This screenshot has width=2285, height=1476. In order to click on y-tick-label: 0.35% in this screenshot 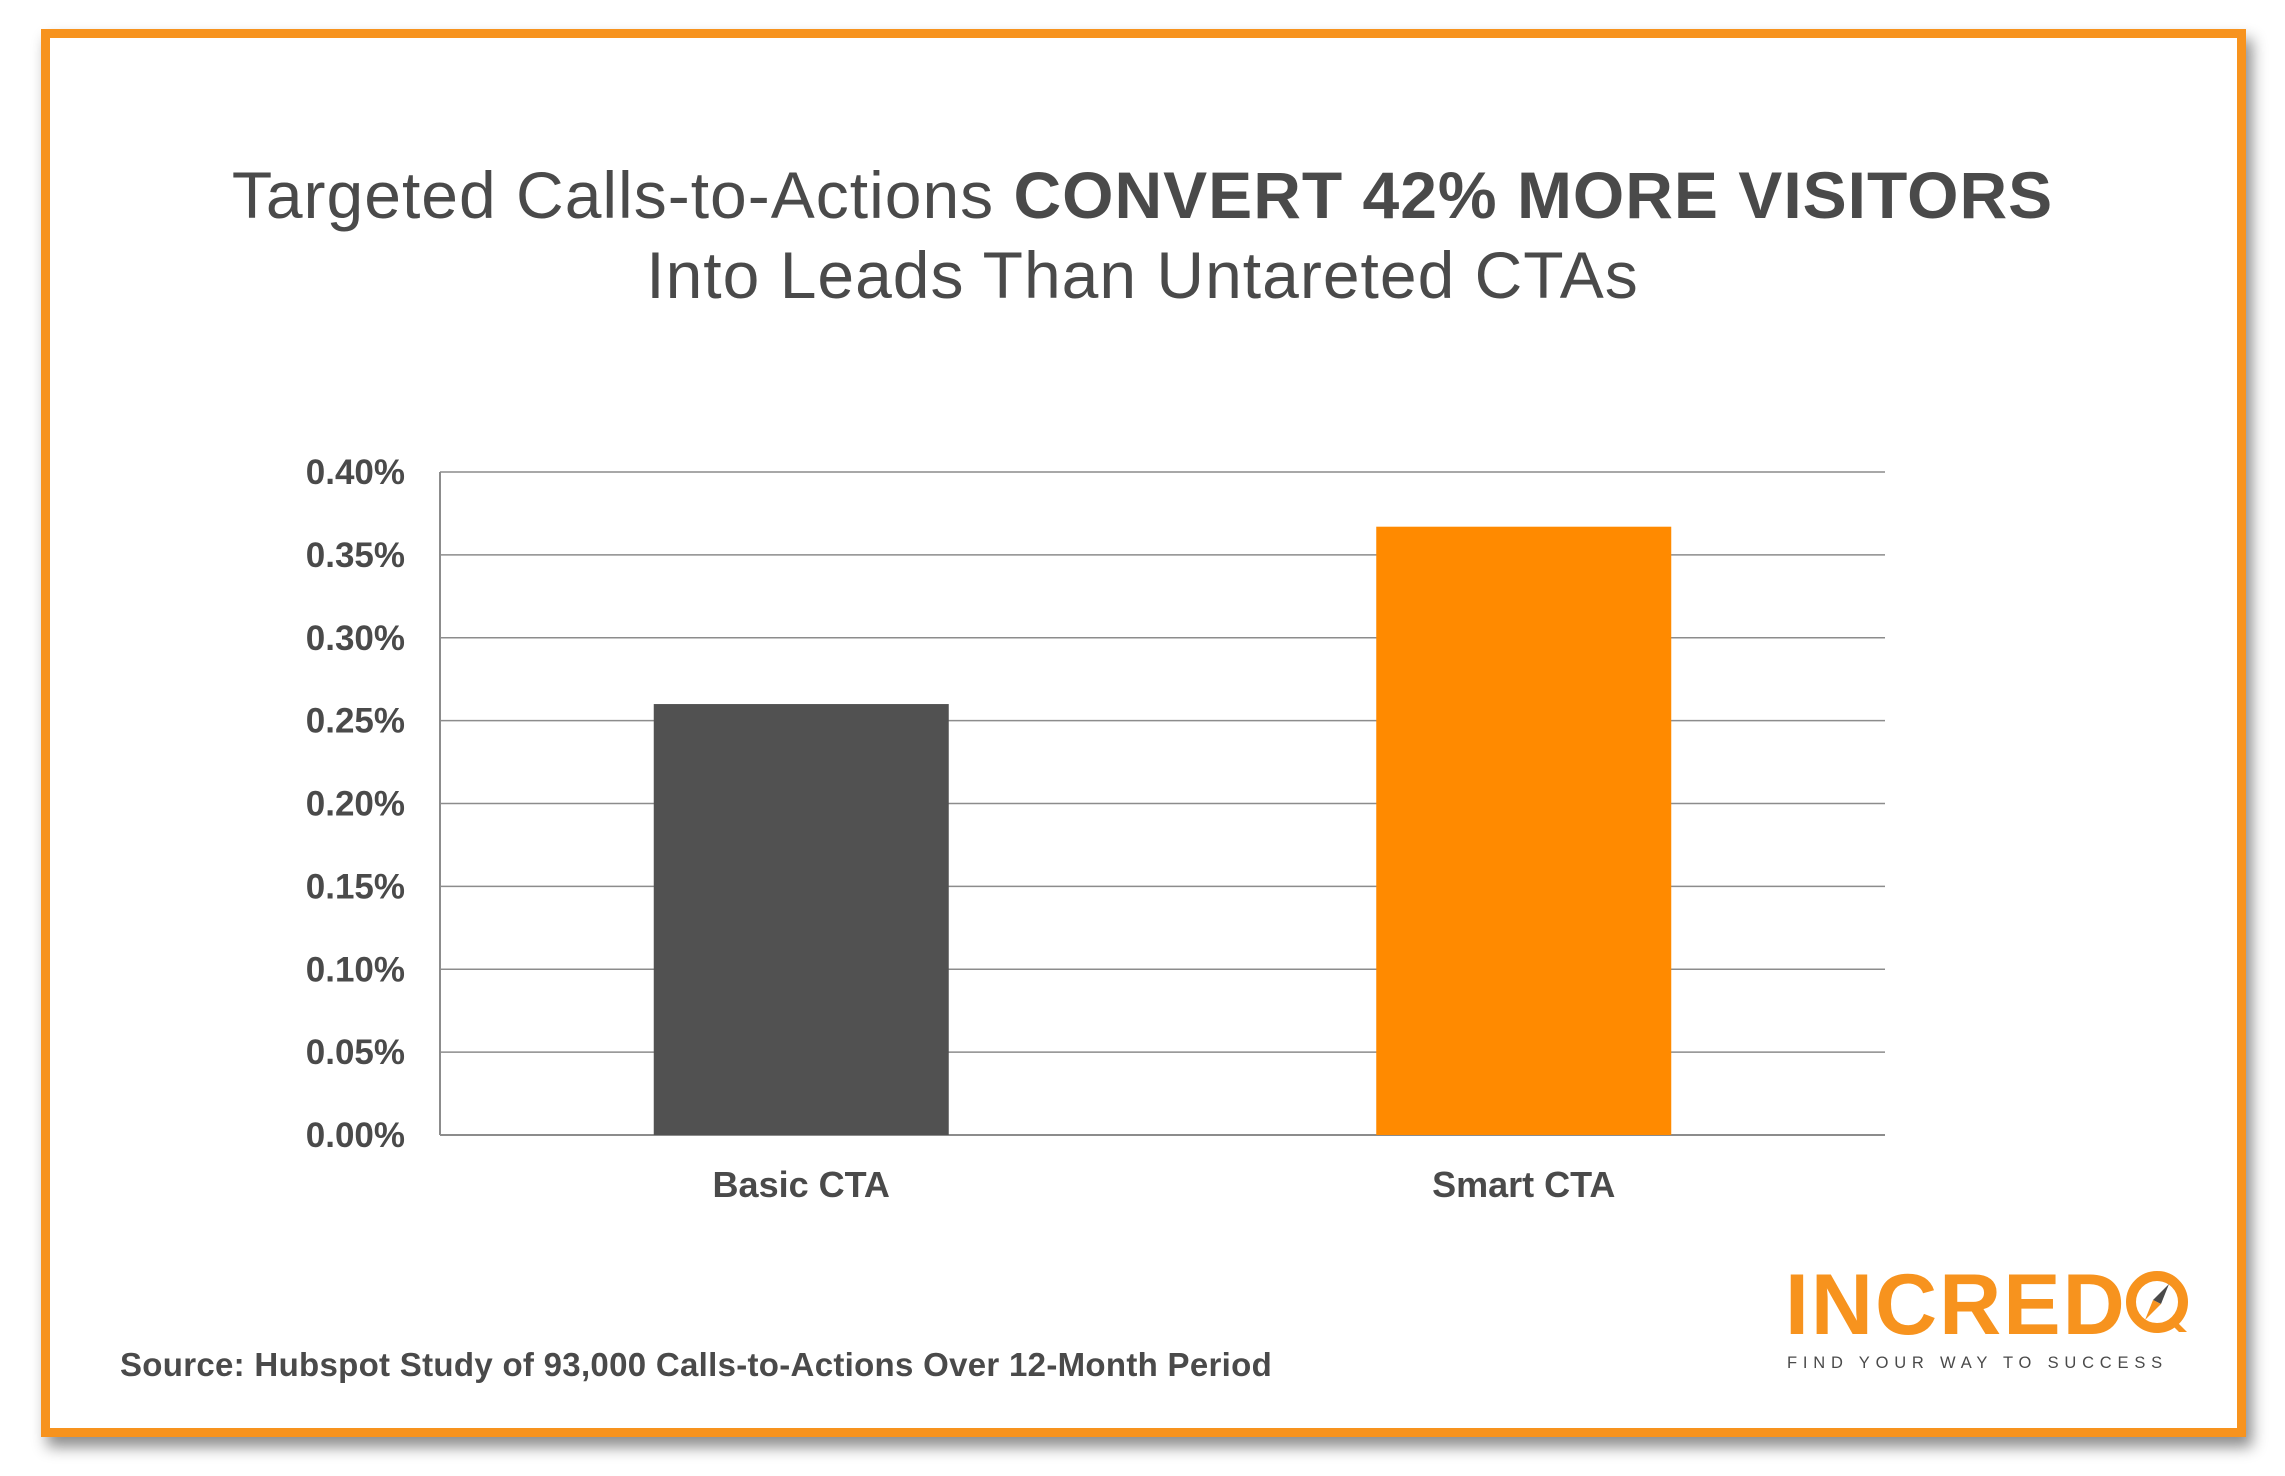, I will do `click(355, 555)`.